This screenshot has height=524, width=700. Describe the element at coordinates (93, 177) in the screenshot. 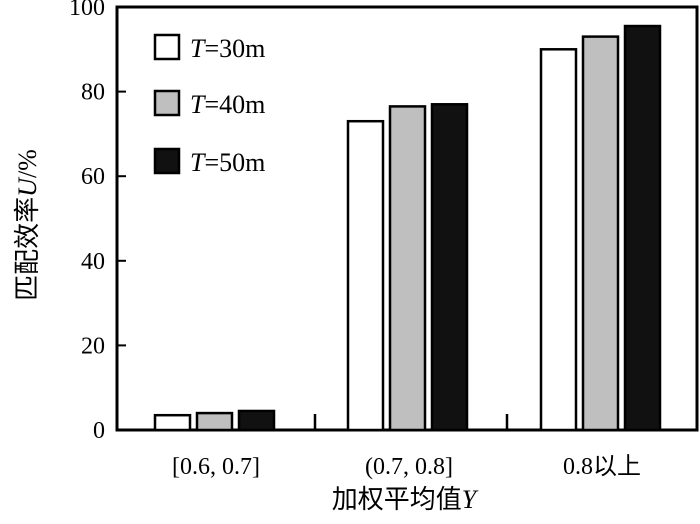

I see `y-tick-label: 60` at that location.